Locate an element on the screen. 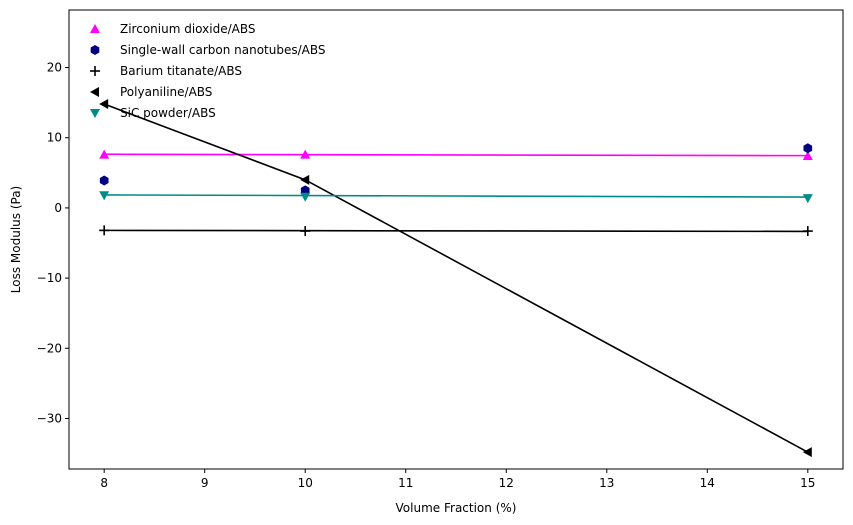 The image size is (853, 525). x-tick-label: 15 is located at coordinates (807, 483).